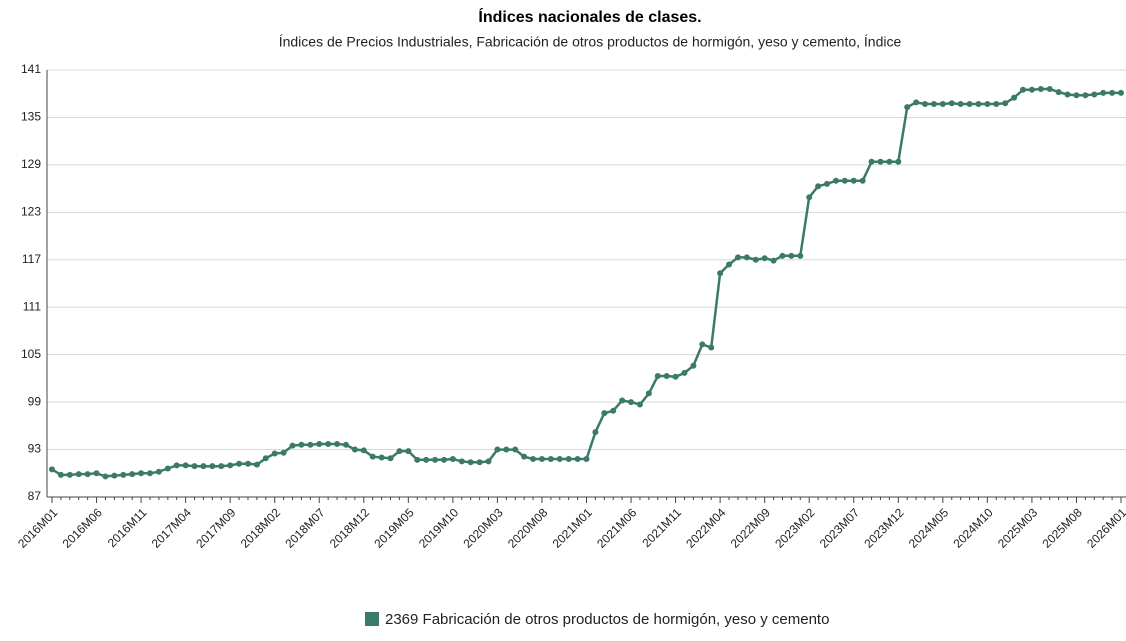 The width and height of the screenshot is (1126, 641). What do you see at coordinates (394, 528) in the screenshot?
I see `x-tick-label: 2019M05` at bounding box center [394, 528].